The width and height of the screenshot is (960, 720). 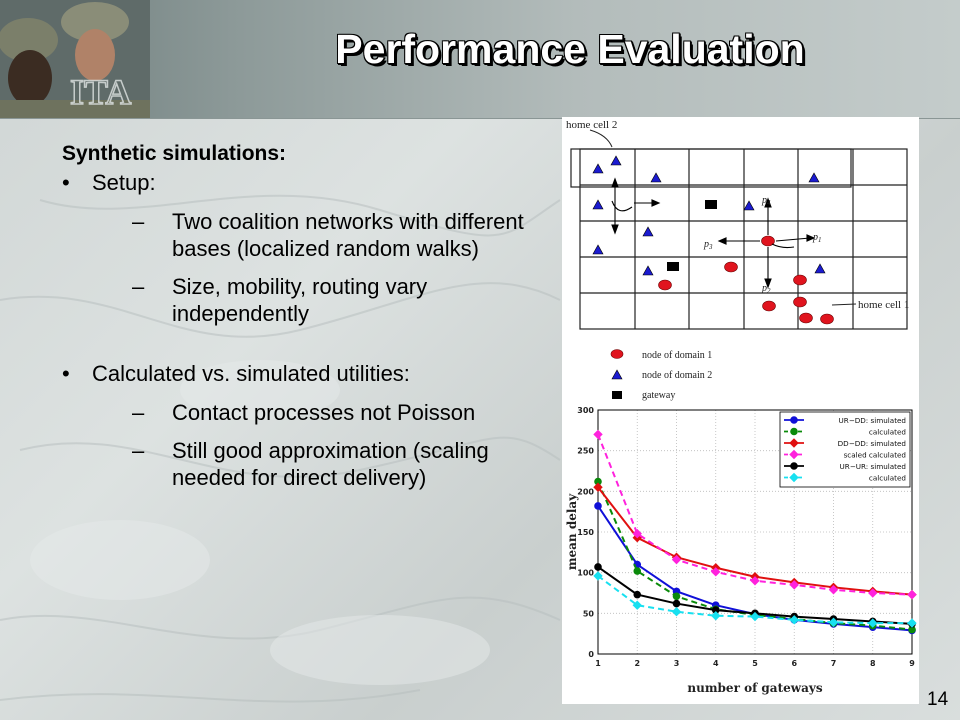 I want to click on transition-arrows, so click(x=713, y=233).